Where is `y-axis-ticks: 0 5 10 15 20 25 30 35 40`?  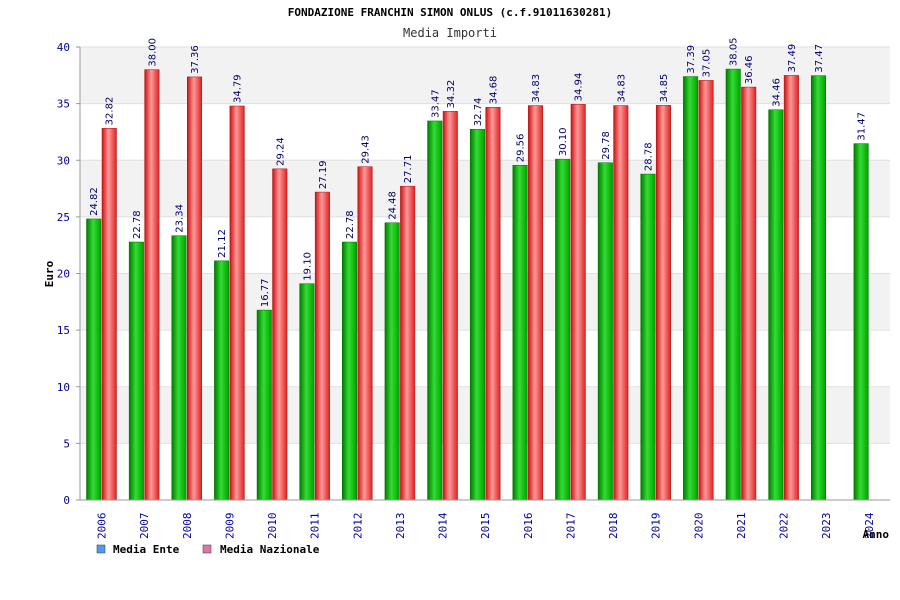
y-axis-ticks: 0 5 10 15 20 25 30 35 40 is located at coordinates (68, 274).